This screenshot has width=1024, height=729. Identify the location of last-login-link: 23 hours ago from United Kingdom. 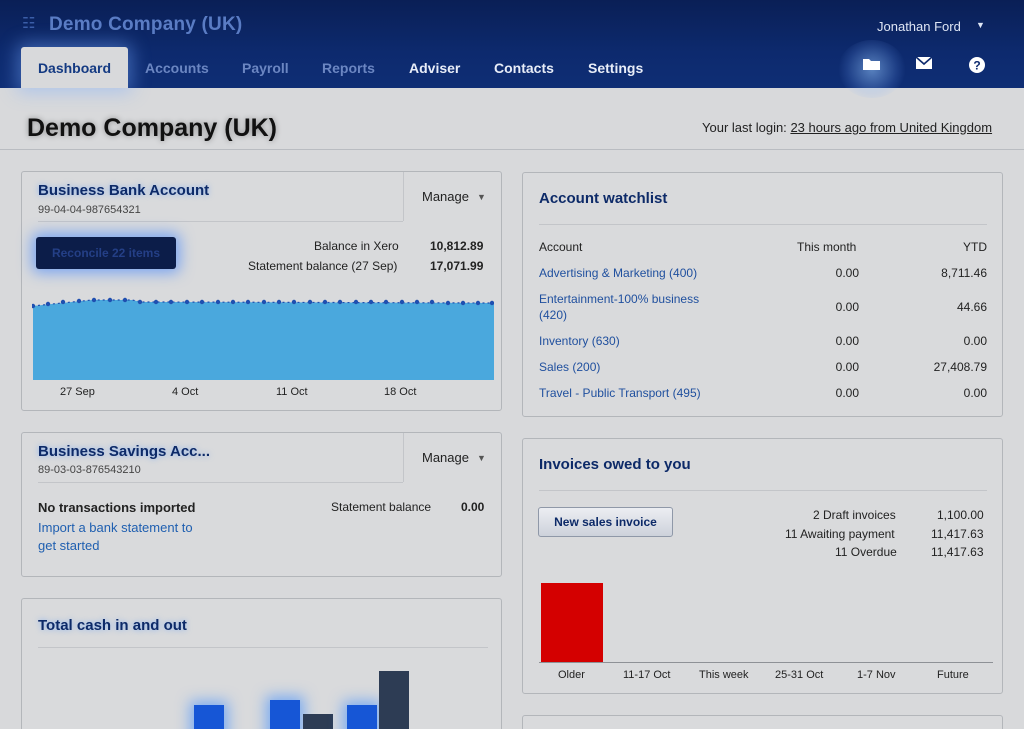
(891, 127).